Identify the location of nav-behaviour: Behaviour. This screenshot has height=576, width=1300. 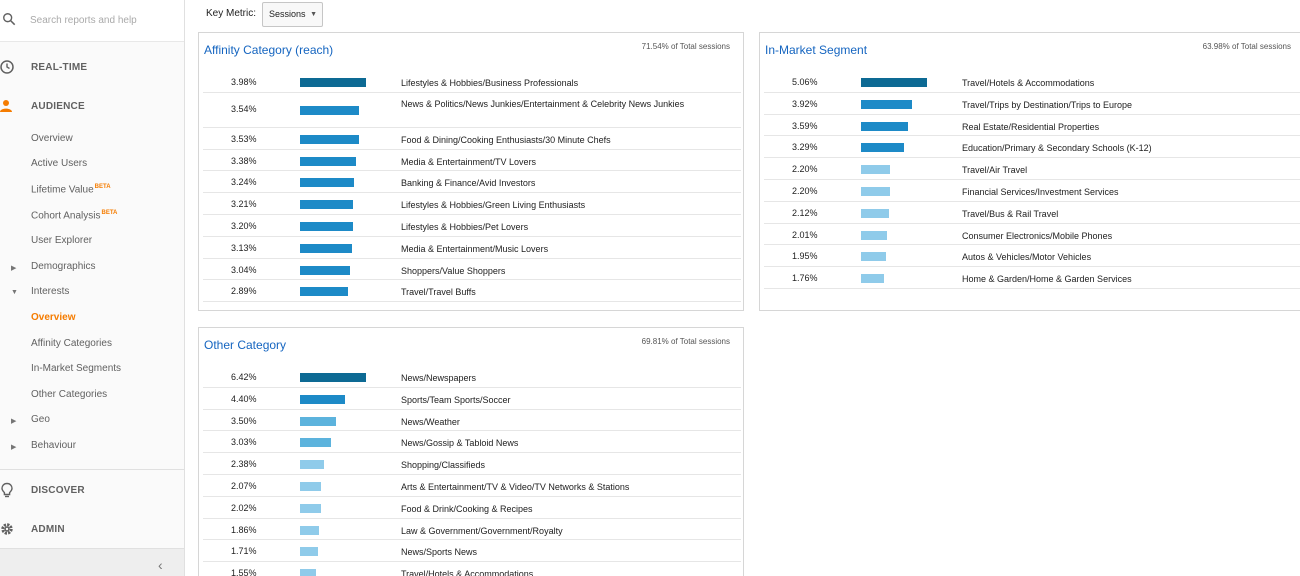
(54, 445).